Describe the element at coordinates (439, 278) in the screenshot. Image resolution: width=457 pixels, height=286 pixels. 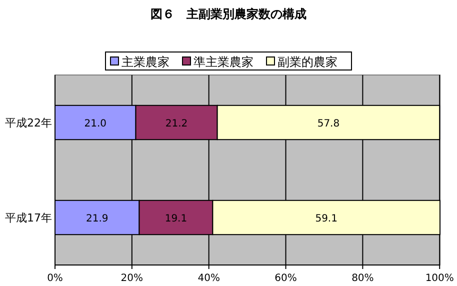
I see `x-tick-label: 100%` at that location.